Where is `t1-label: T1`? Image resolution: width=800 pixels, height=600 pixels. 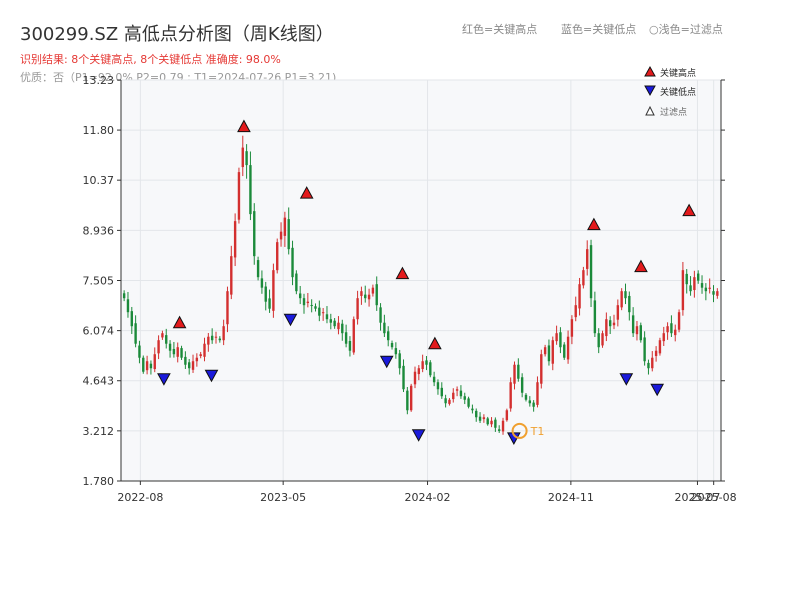
t1-label: T1 is located at coordinates (537, 431).